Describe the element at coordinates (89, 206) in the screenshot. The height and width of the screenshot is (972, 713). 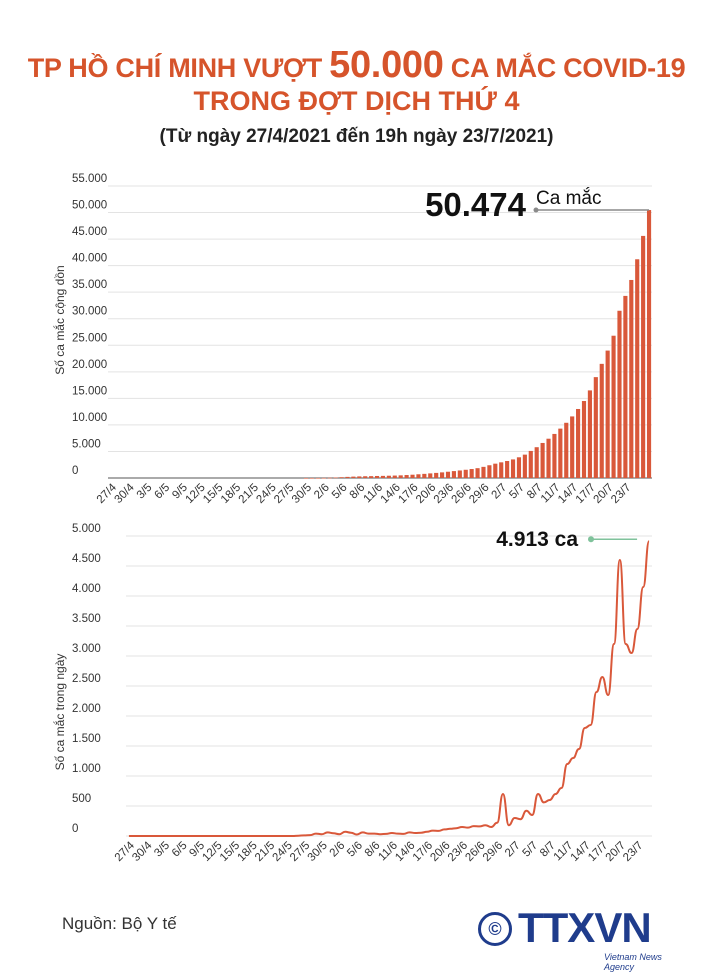
I see `y-tick-label: 50.000` at that location.